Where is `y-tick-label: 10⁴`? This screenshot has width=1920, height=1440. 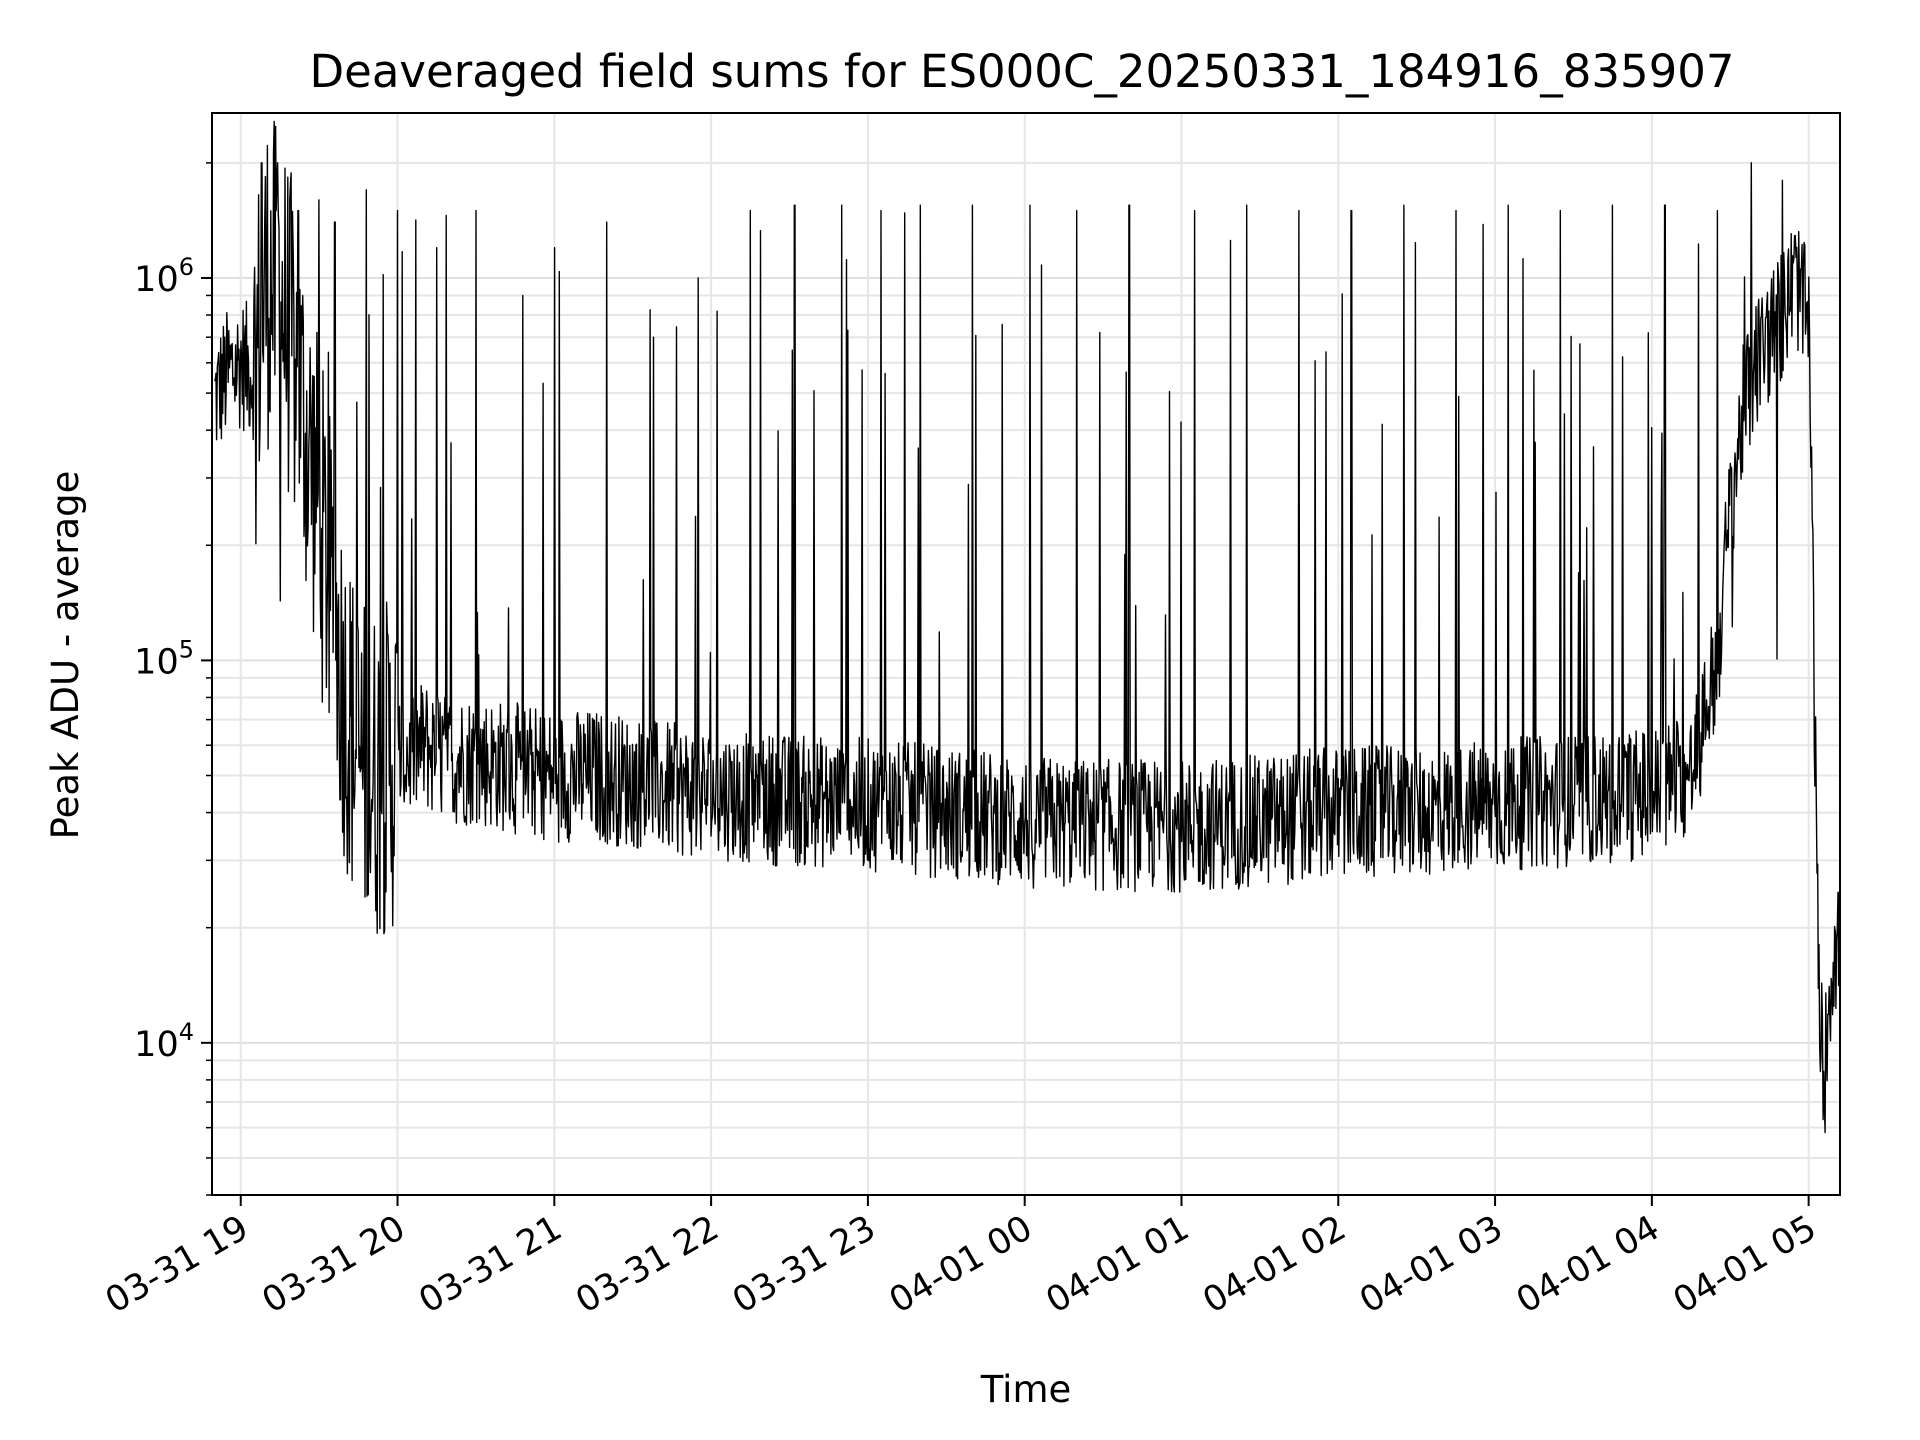 y-tick-label: 10⁴ is located at coordinates (164, 1041).